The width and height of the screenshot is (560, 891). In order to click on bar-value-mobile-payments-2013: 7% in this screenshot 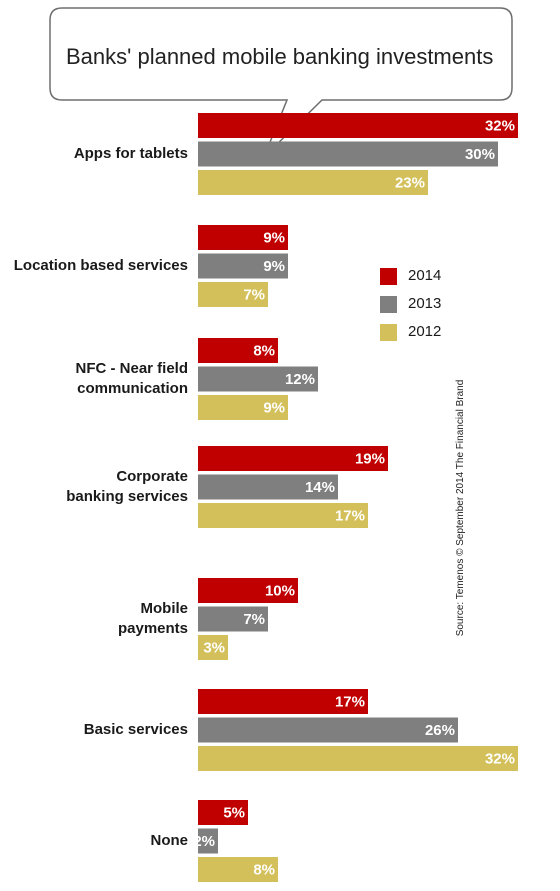, I will do `click(254, 619)`.